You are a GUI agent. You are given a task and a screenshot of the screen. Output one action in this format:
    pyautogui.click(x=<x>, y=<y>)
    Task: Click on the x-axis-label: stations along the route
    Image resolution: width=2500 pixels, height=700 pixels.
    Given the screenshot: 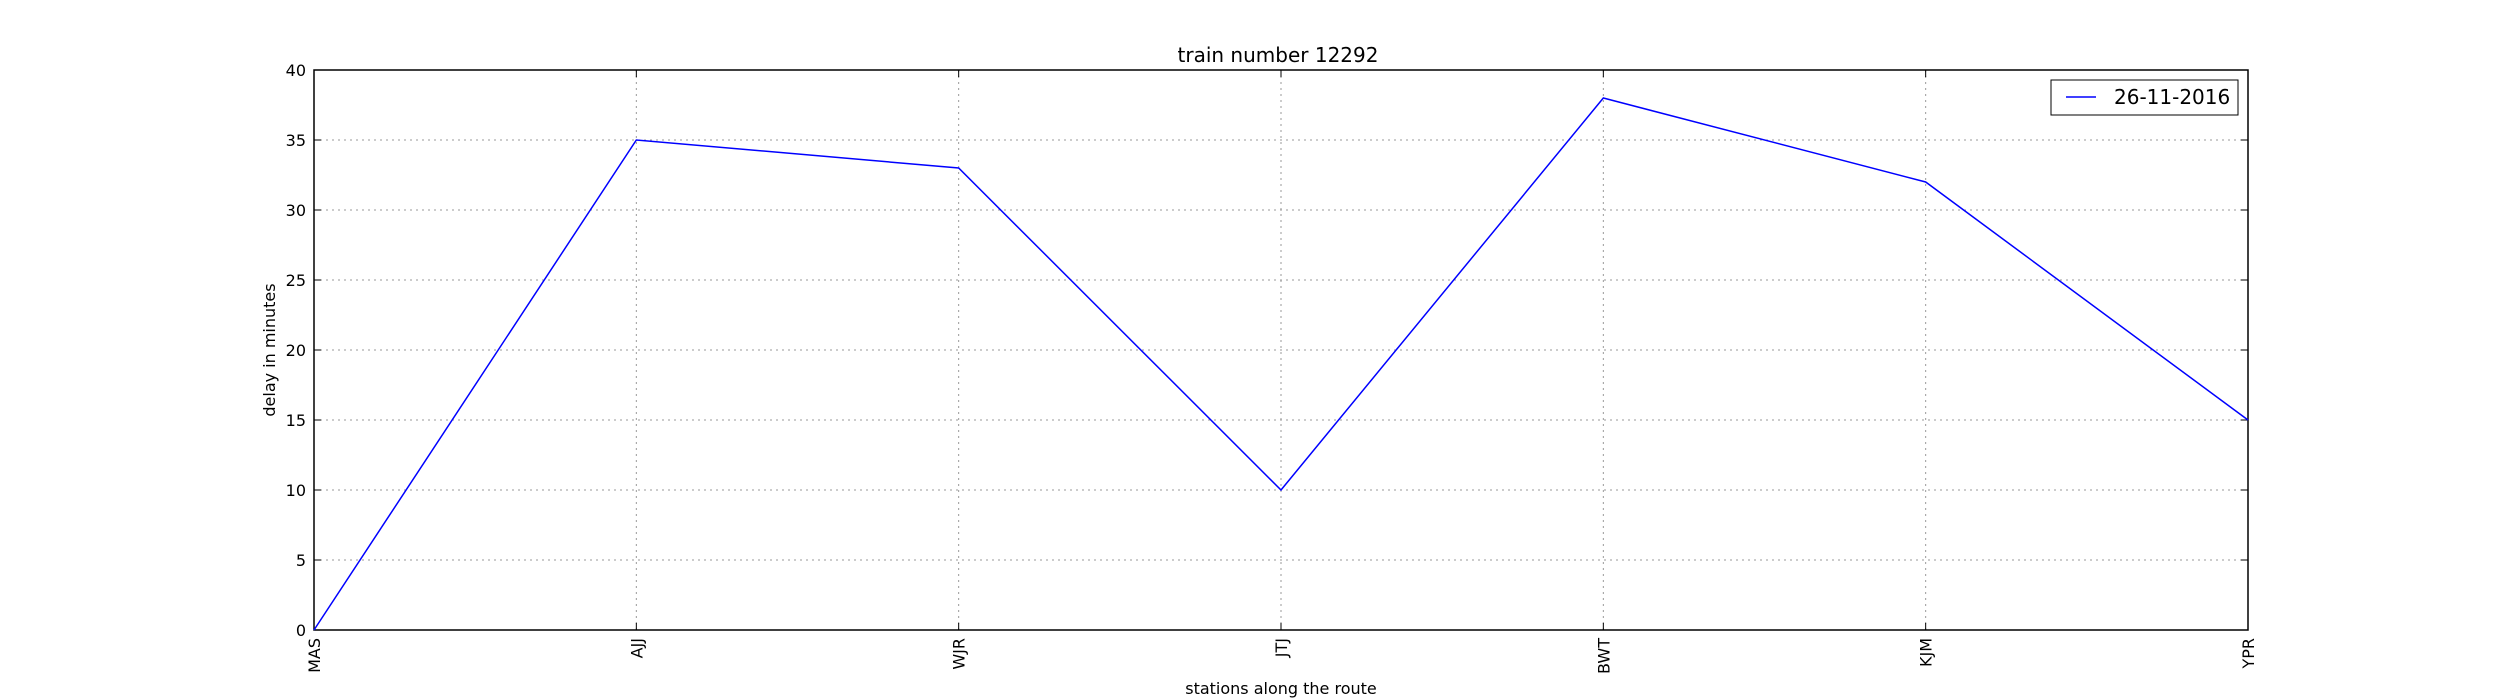 What is the action you would take?
    pyautogui.click(x=1281, y=688)
    